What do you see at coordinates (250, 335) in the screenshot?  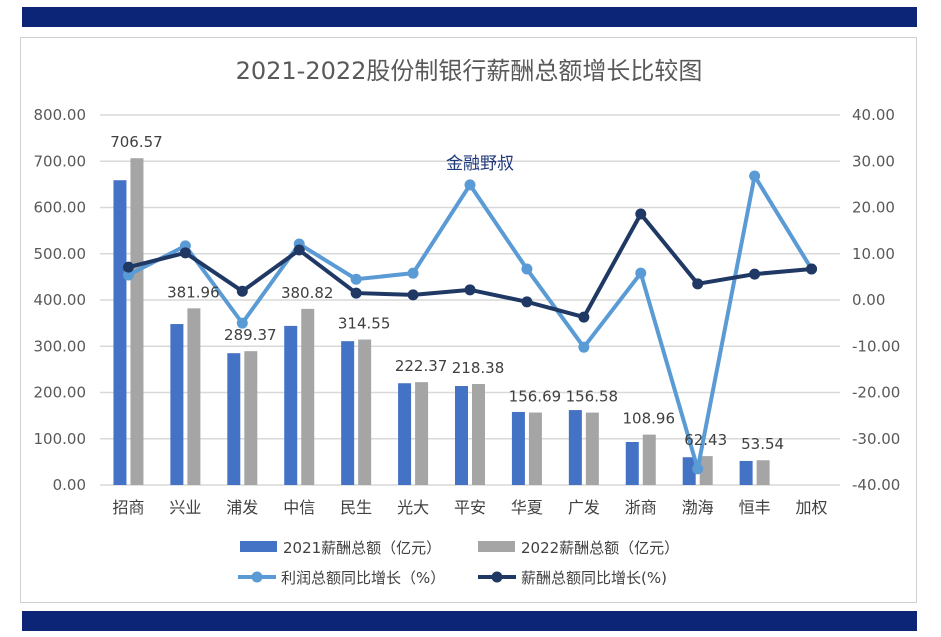 I see `data-label: 289.37` at bounding box center [250, 335].